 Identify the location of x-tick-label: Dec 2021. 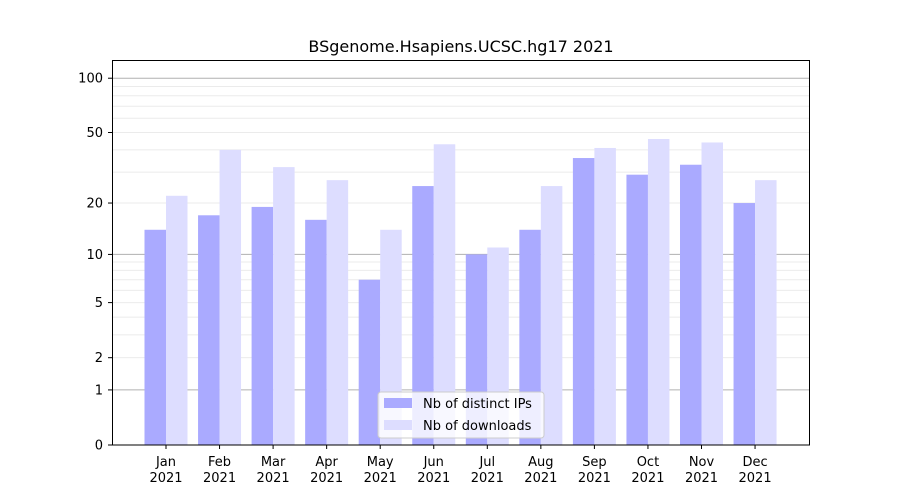
(755, 470).